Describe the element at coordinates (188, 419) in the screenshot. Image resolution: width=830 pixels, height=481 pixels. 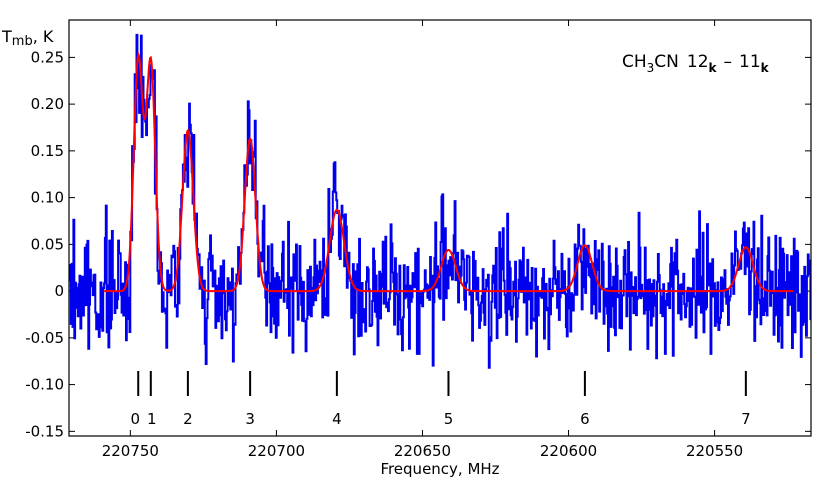
I see `k-component-label: 2` at that location.